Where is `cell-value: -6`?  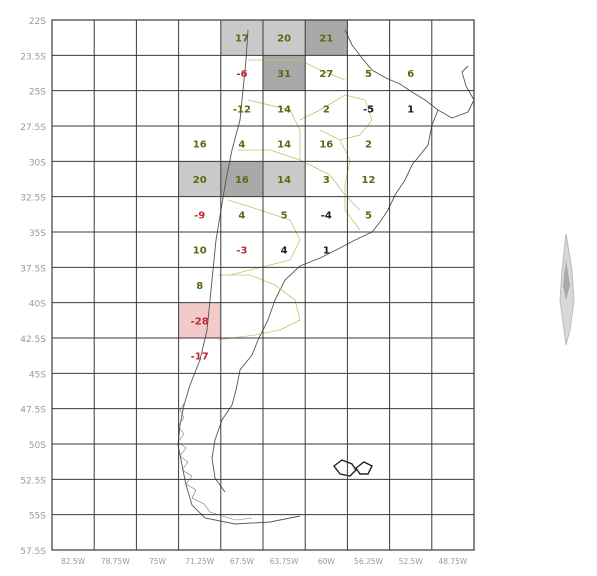
cell-value: -6 is located at coordinates (241, 74).